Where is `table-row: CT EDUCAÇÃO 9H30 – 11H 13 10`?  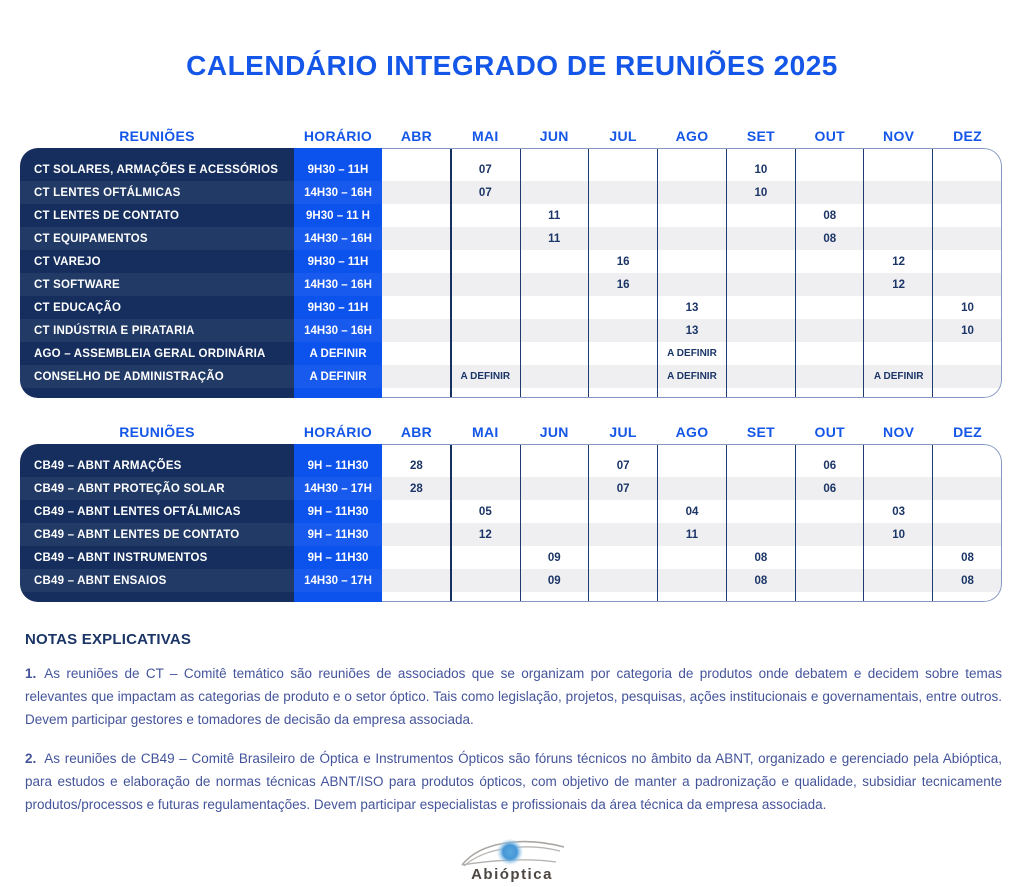 table-row: CT EDUCAÇÃO 9H30 – 11H 13 10 is located at coordinates (511, 307).